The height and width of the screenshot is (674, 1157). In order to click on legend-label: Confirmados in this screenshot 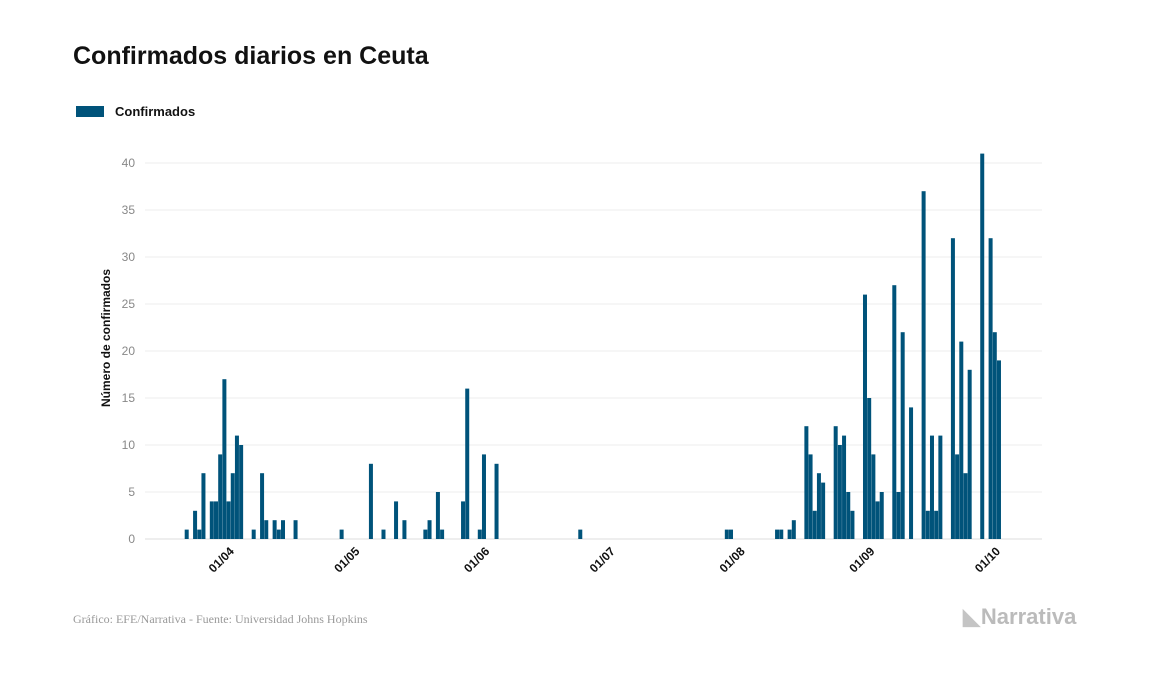, I will do `click(155, 111)`.